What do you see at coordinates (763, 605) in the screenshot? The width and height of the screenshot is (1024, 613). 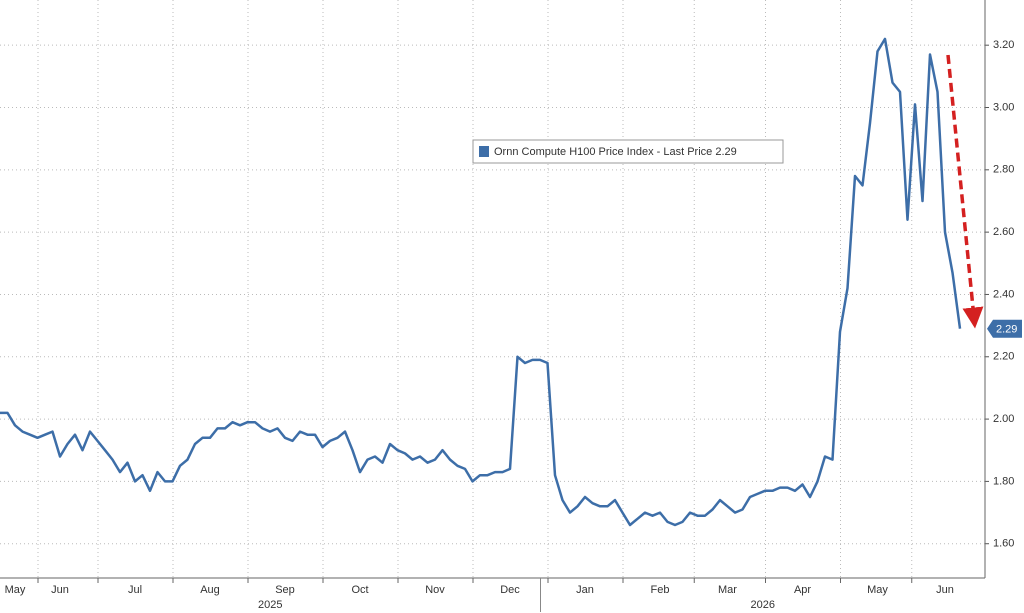 I see `x-year-label: 2026` at bounding box center [763, 605].